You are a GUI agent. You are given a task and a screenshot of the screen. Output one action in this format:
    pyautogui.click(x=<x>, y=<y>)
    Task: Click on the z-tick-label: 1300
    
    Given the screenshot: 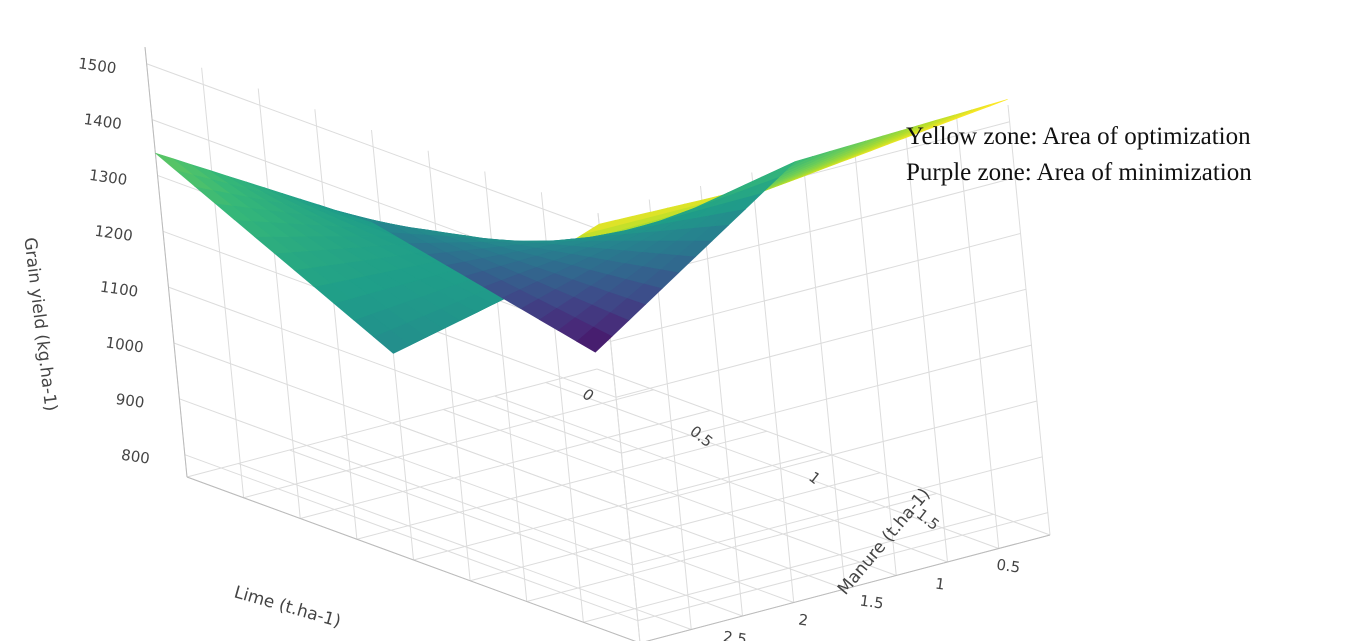 What is the action you would take?
    pyautogui.click(x=108, y=177)
    